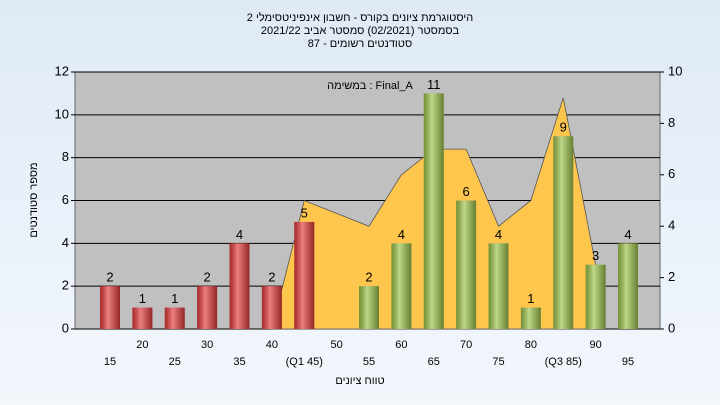 The image size is (720, 405). Describe the element at coordinates (34, 199) in the screenshot. I see `y-axis-label: מספר סטודנטים` at that location.